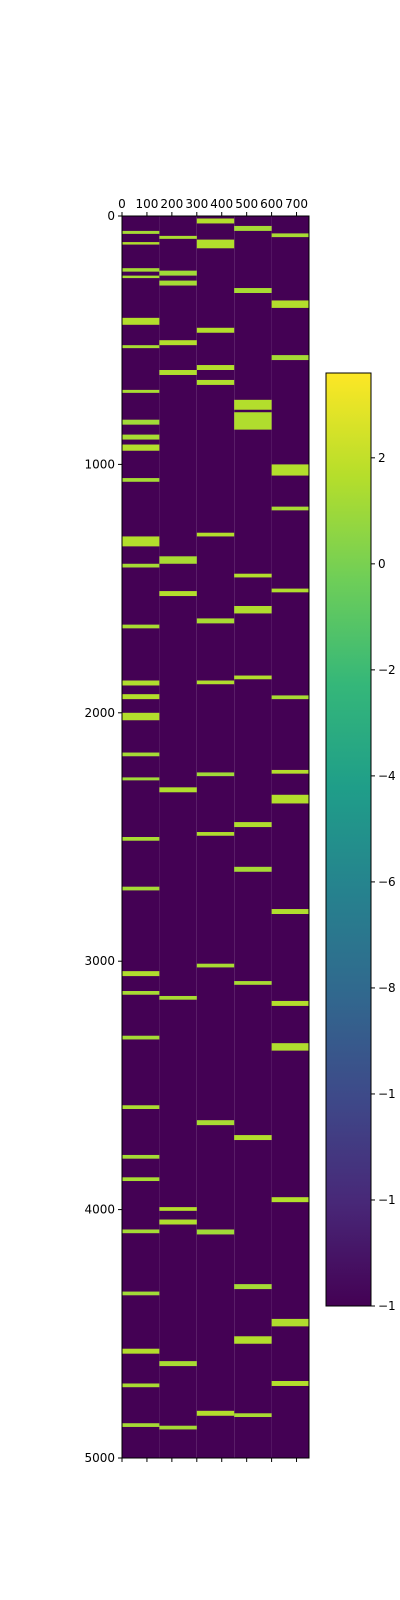 The width and height of the screenshot is (400, 1600). What do you see at coordinates (99, 1458) in the screenshot?
I see `y-tick-label: 5000` at bounding box center [99, 1458].